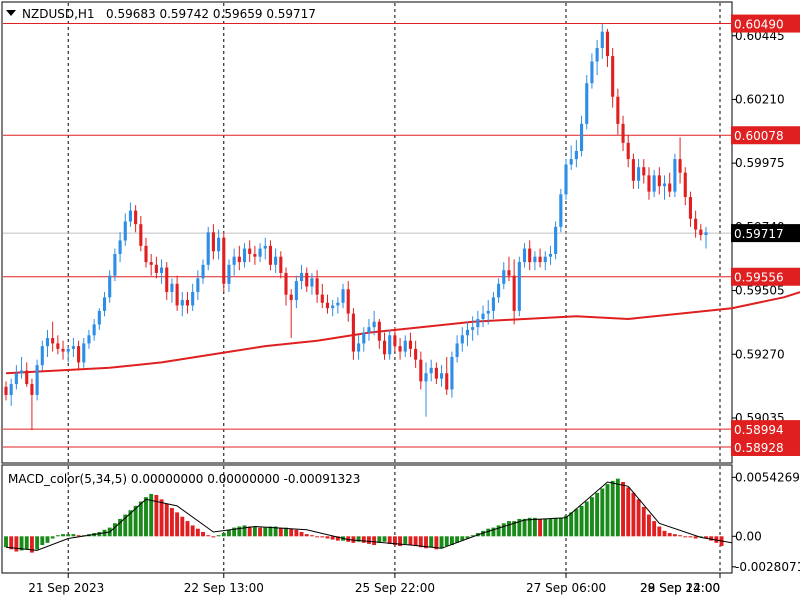 This screenshot has width=800, height=600. What do you see at coordinates (566, 588) in the screenshot?
I see `time-tick-label: 27 Sep 06:00` at bounding box center [566, 588].